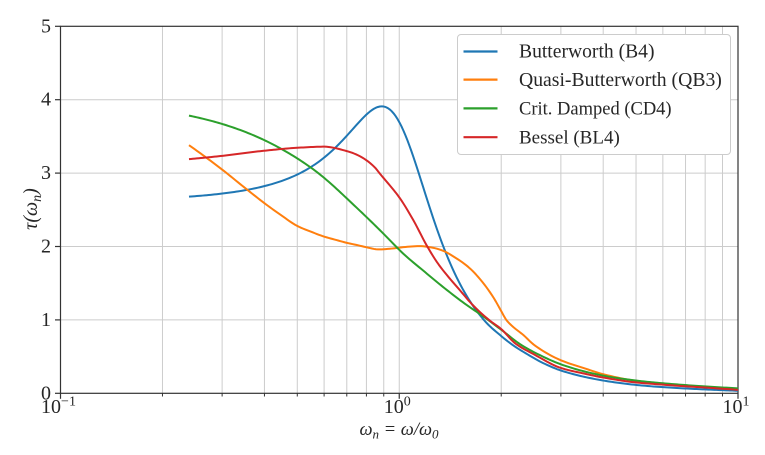 This screenshot has height=455, width=765. I want to click on svg-text: Crit. Damped (CD4), so click(595, 110).